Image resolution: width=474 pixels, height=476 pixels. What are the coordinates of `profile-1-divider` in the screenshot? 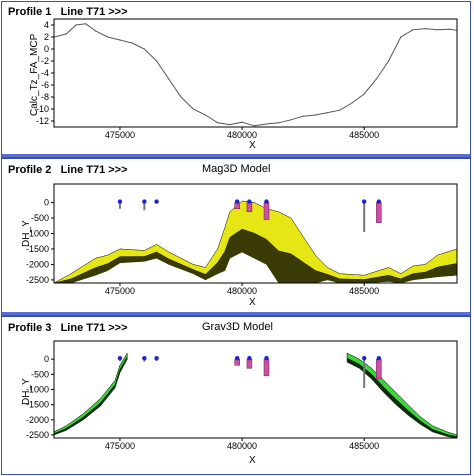 It's located at (236, 155).